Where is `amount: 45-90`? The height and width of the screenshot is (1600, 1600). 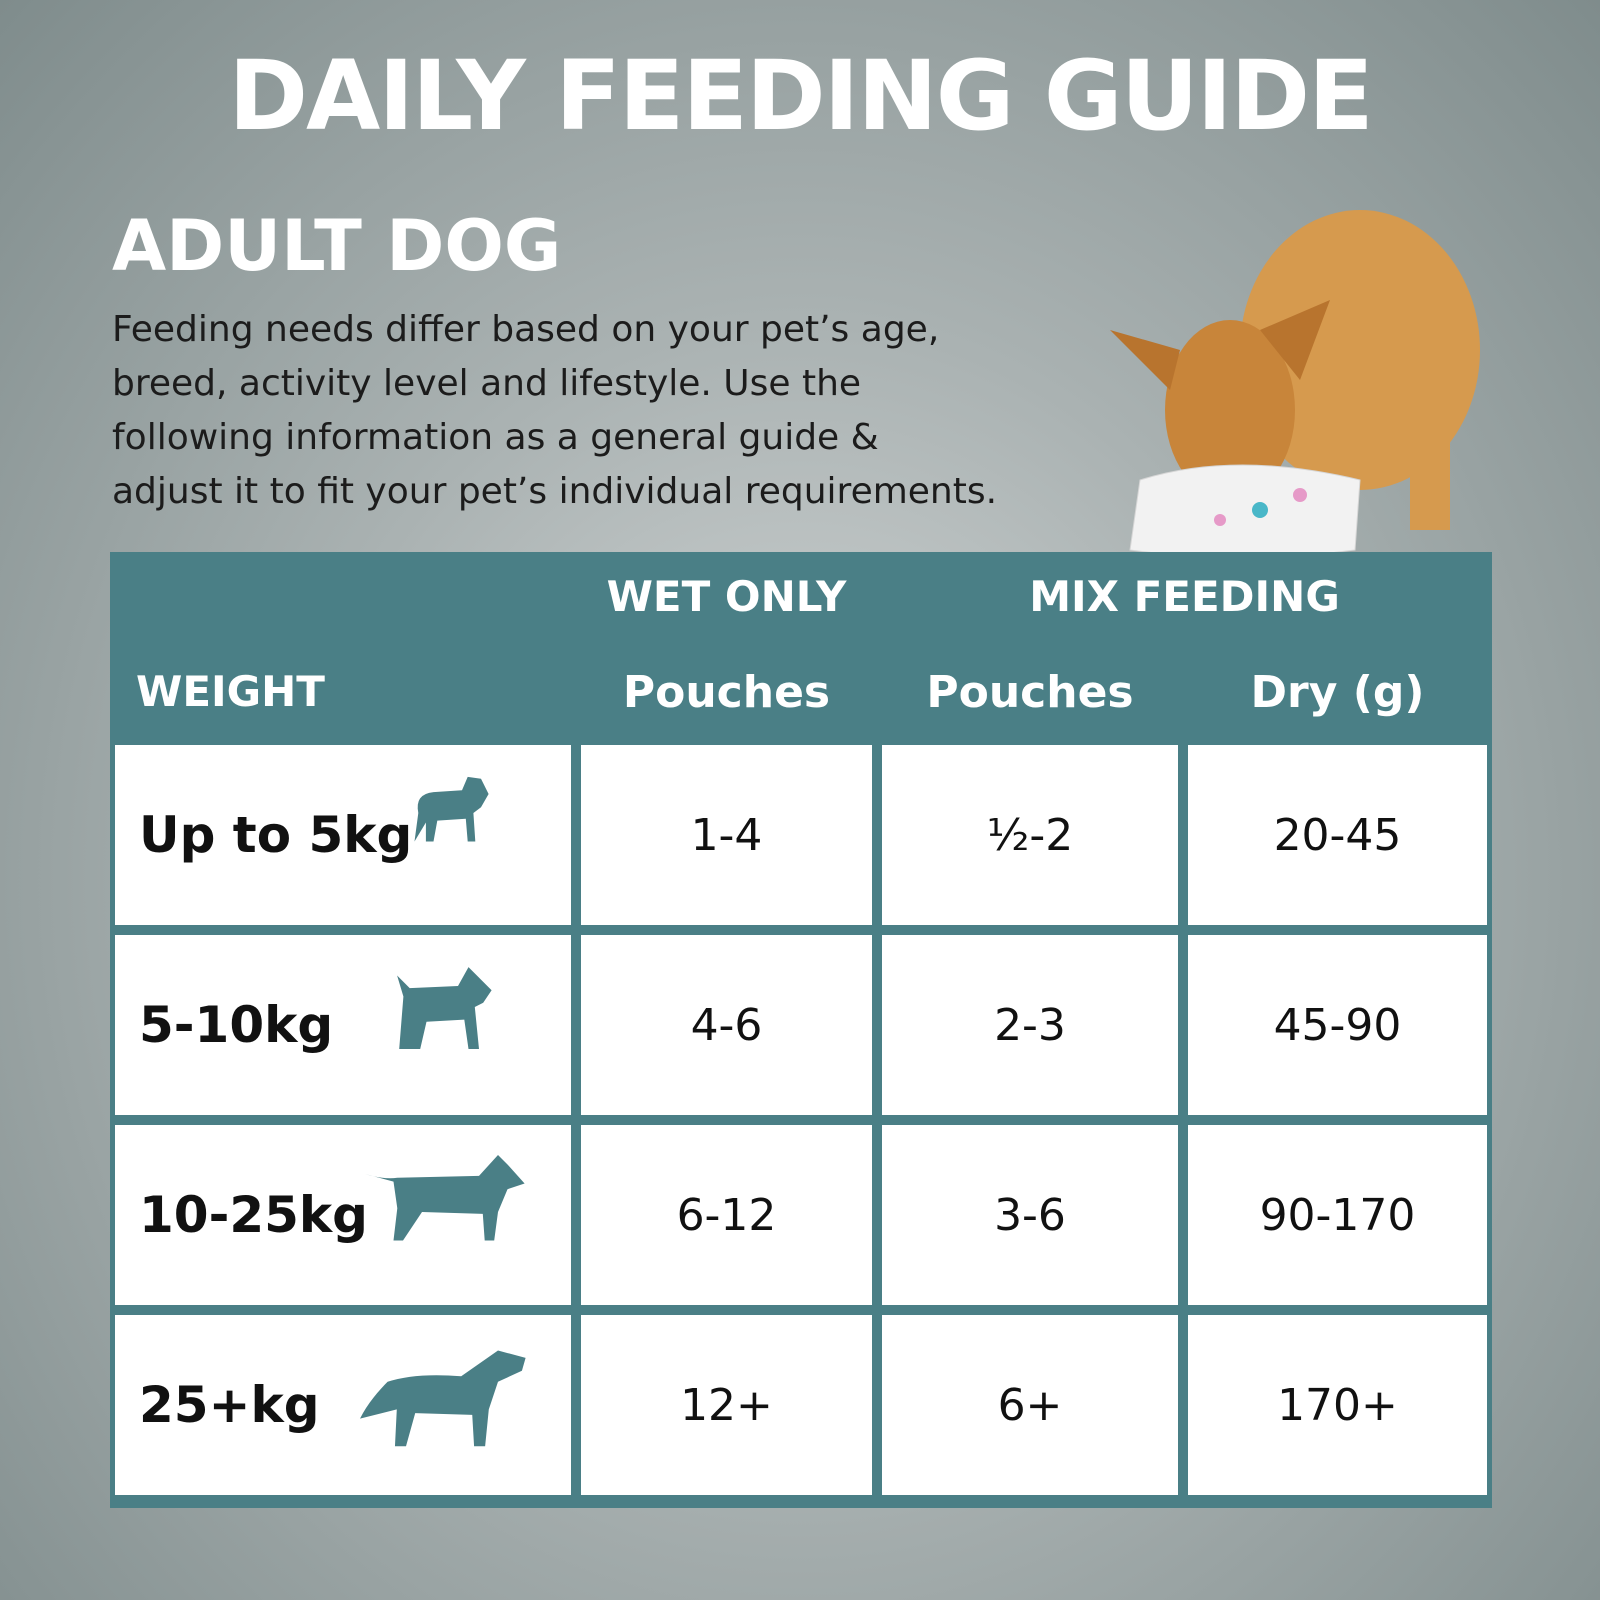
amount: 45-90 is located at coordinates (1337, 1025).